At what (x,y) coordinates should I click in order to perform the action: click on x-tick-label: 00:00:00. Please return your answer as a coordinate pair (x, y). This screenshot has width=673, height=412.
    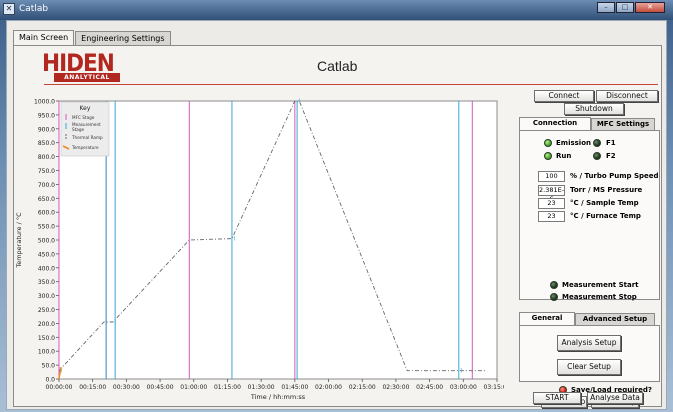
    Looking at the image, I should click on (59, 387).